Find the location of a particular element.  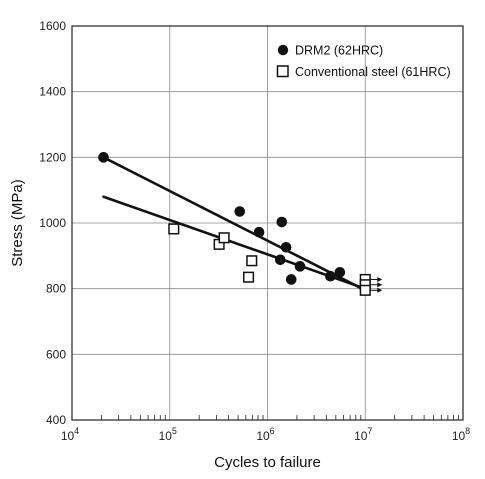

y-tick-label: 1200 is located at coordinates (52, 157).